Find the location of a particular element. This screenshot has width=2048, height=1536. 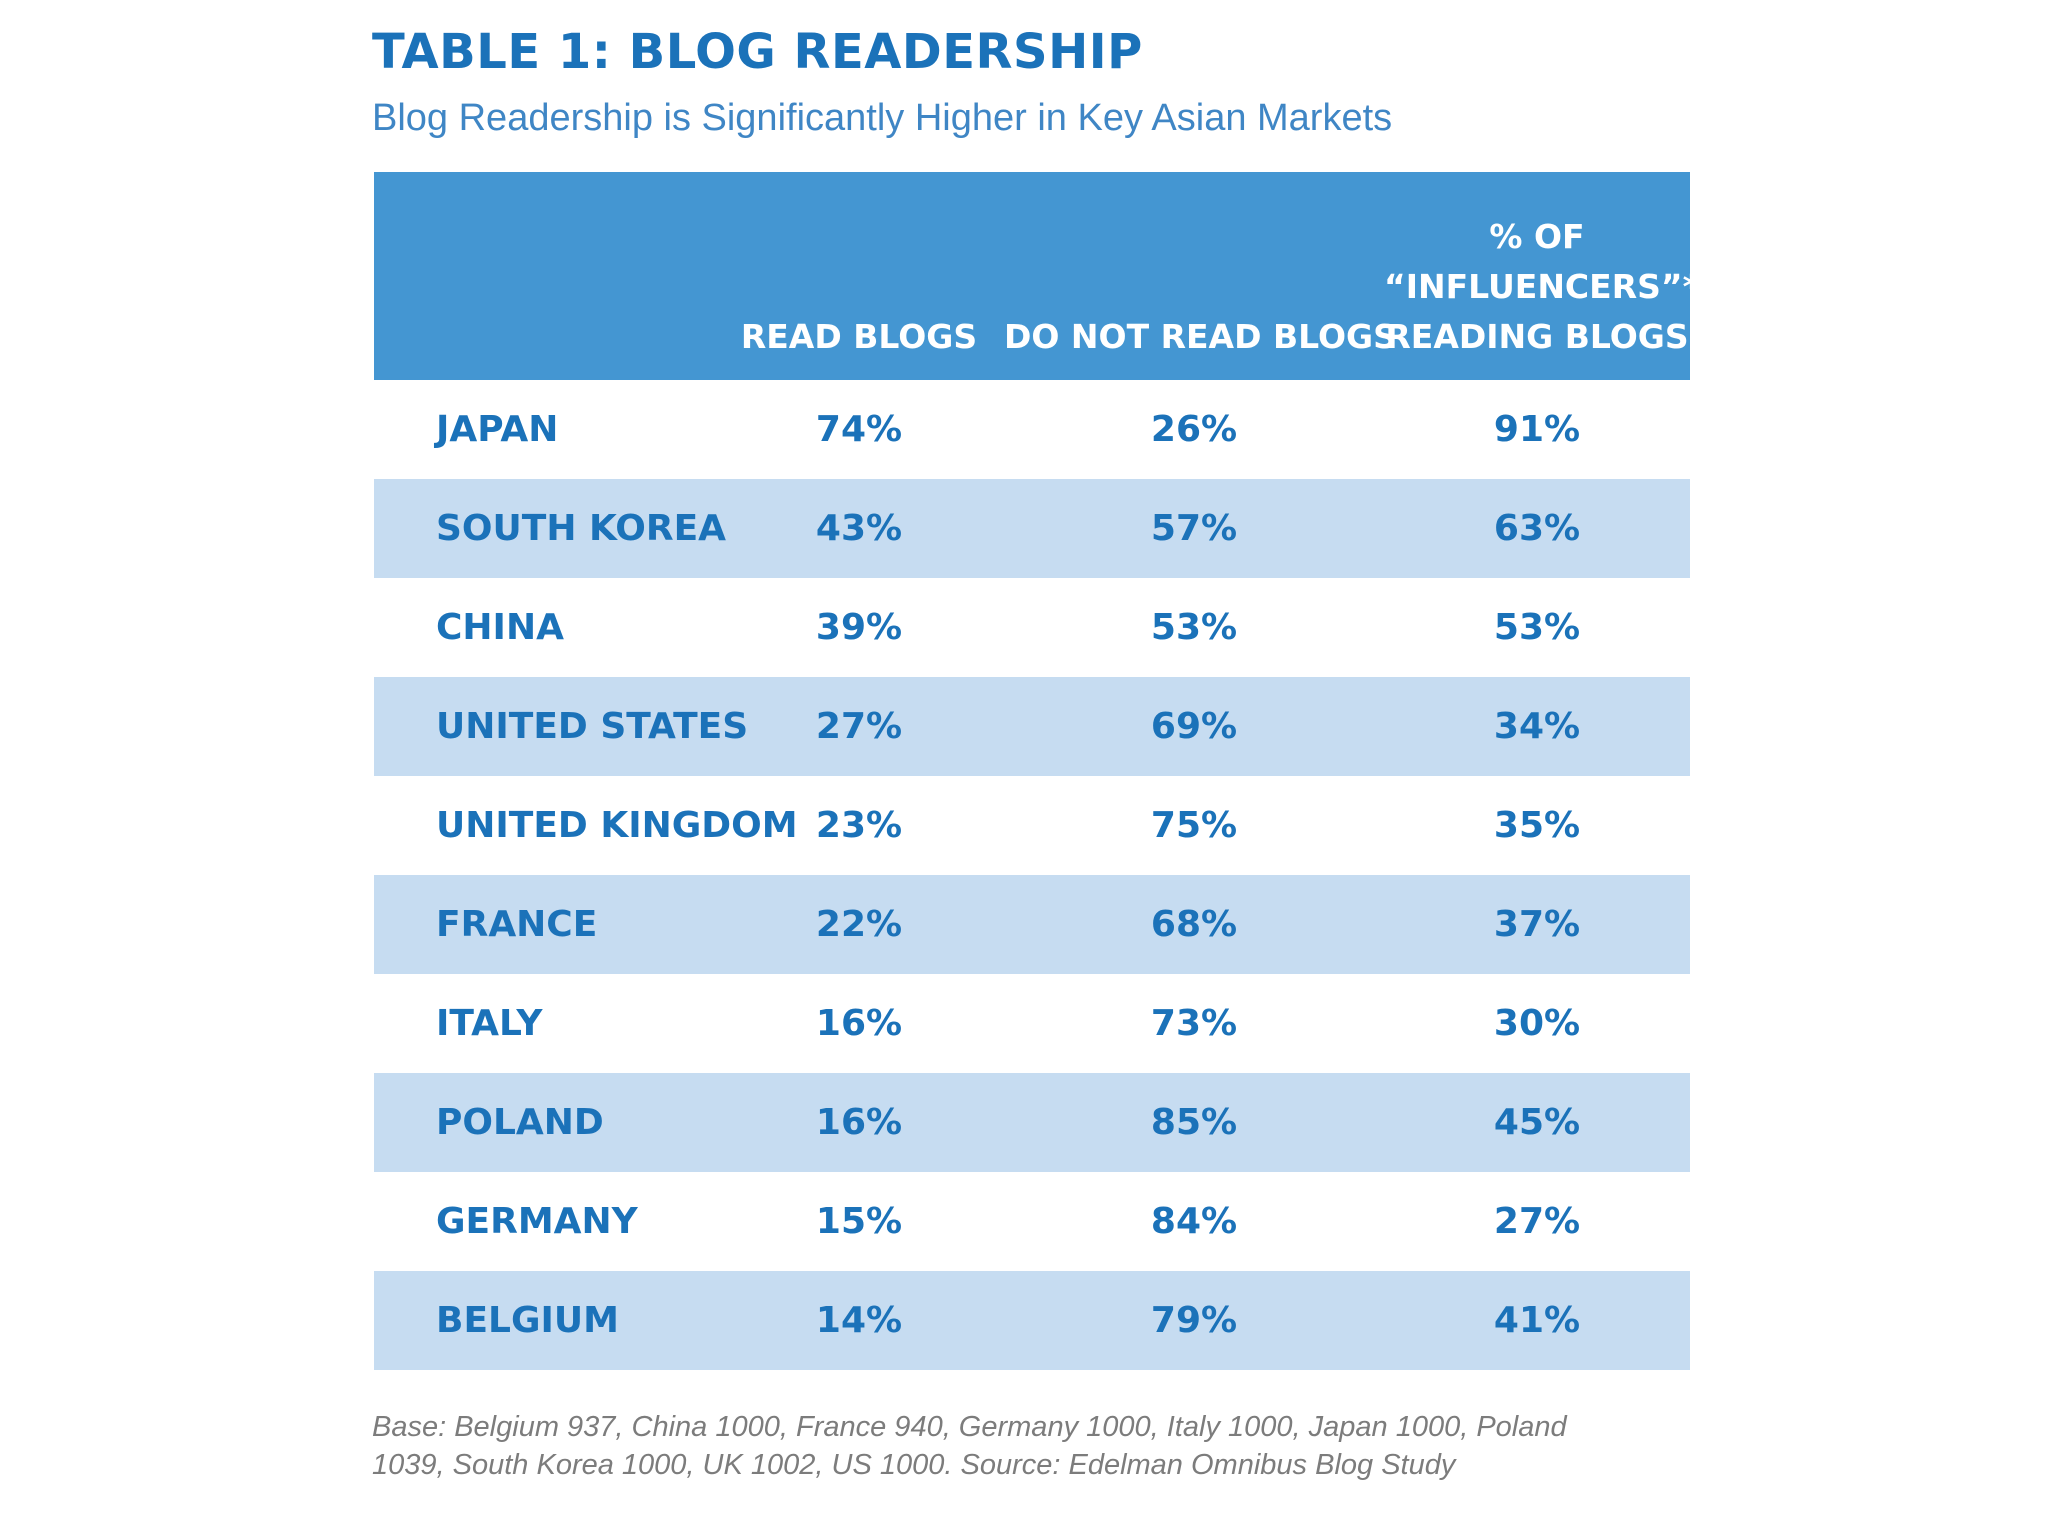

country-cell: UNITED KINGDOM is located at coordinates (586, 825).